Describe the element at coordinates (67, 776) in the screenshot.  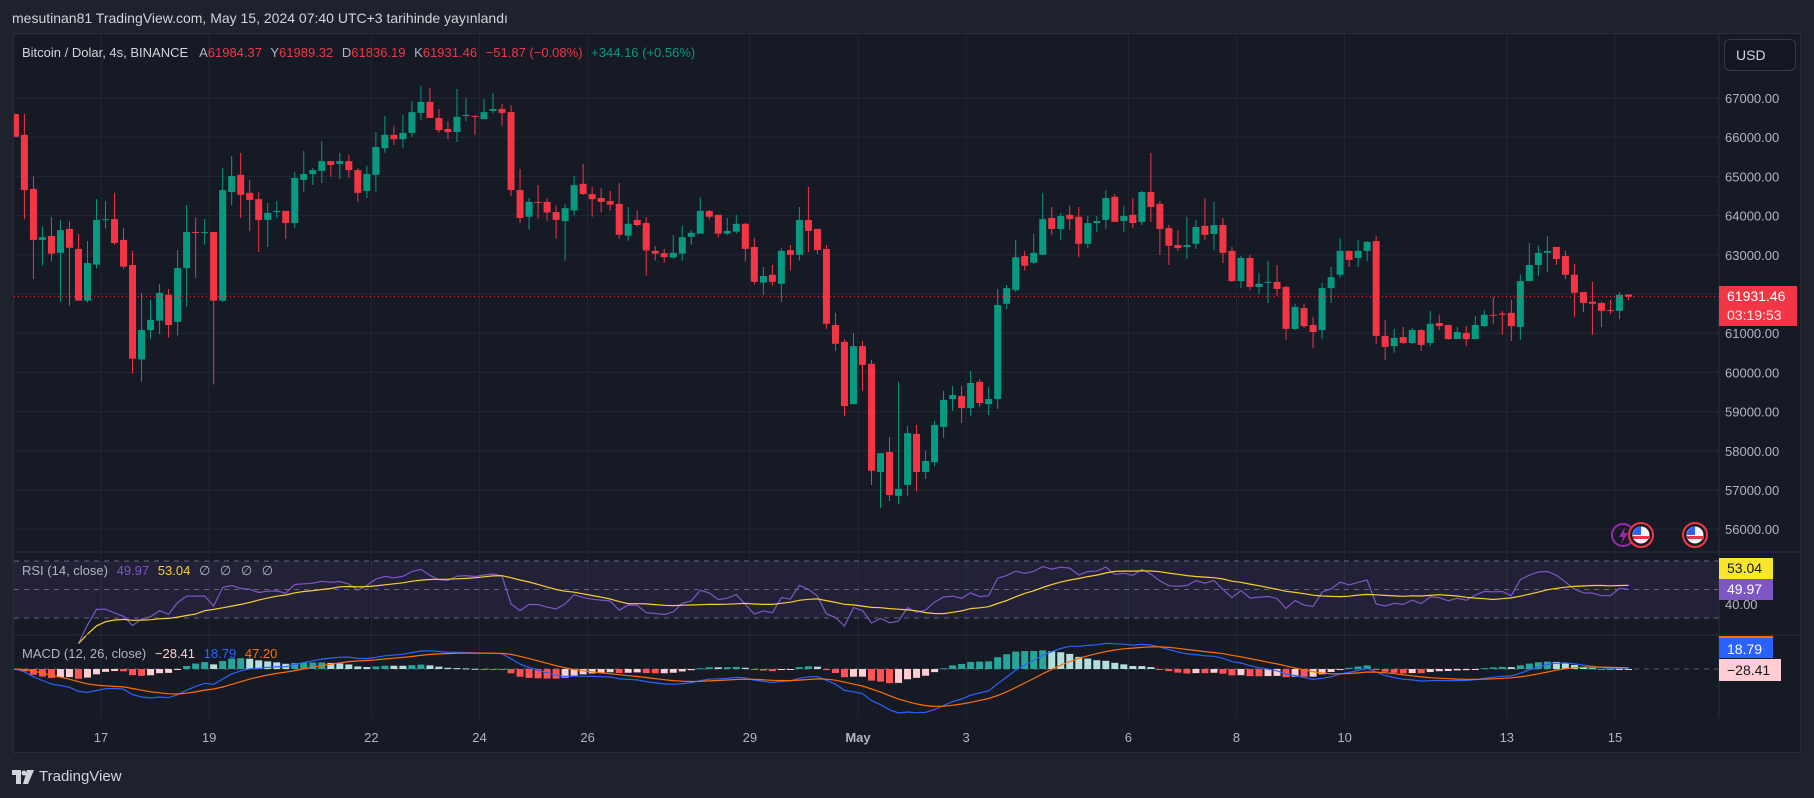
I see `footer-brand: TradingView` at that location.